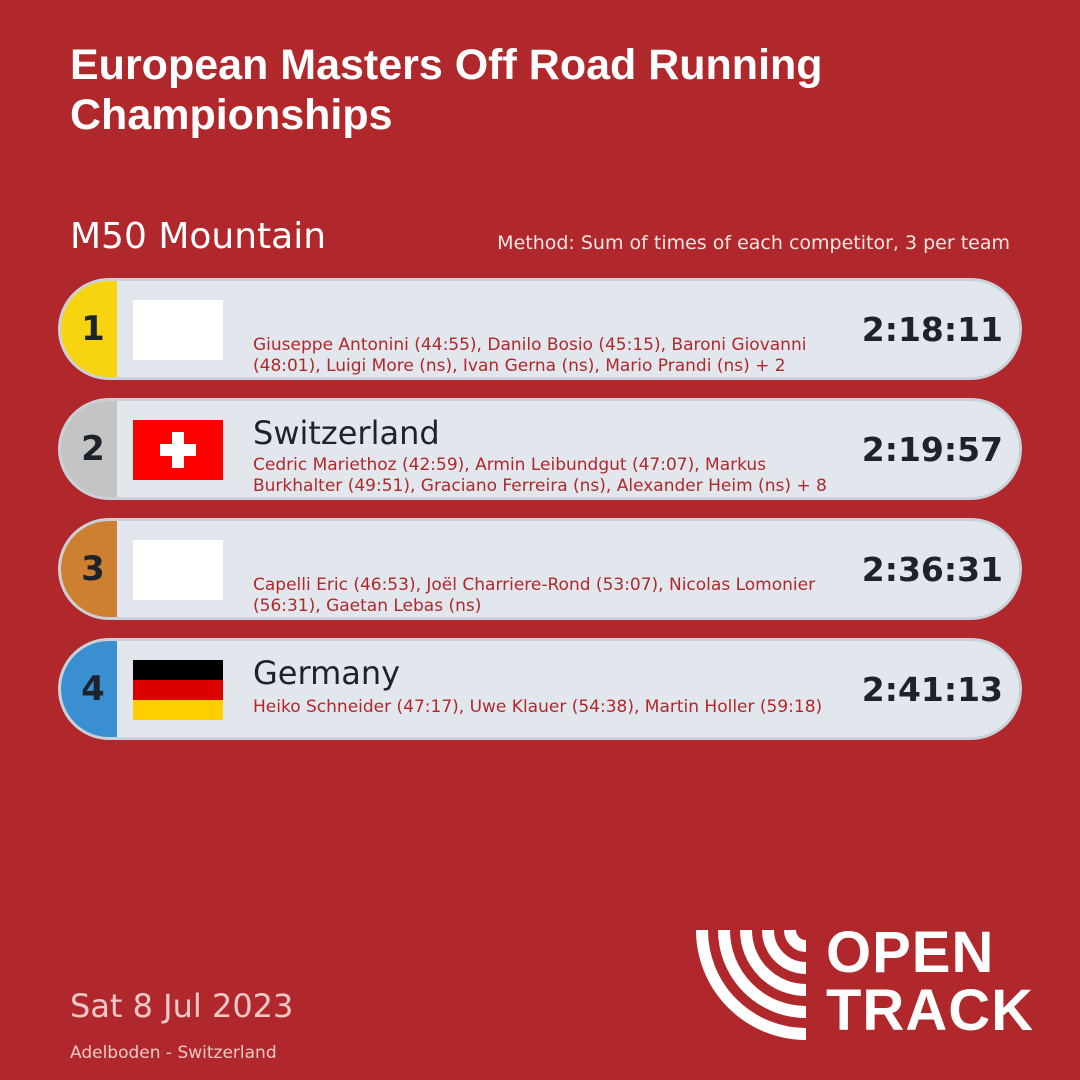 The height and width of the screenshot is (1080, 1080). What do you see at coordinates (932, 449) in the screenshot?
I see `team-time: 2:19:57` at bounding box center [932, 449].